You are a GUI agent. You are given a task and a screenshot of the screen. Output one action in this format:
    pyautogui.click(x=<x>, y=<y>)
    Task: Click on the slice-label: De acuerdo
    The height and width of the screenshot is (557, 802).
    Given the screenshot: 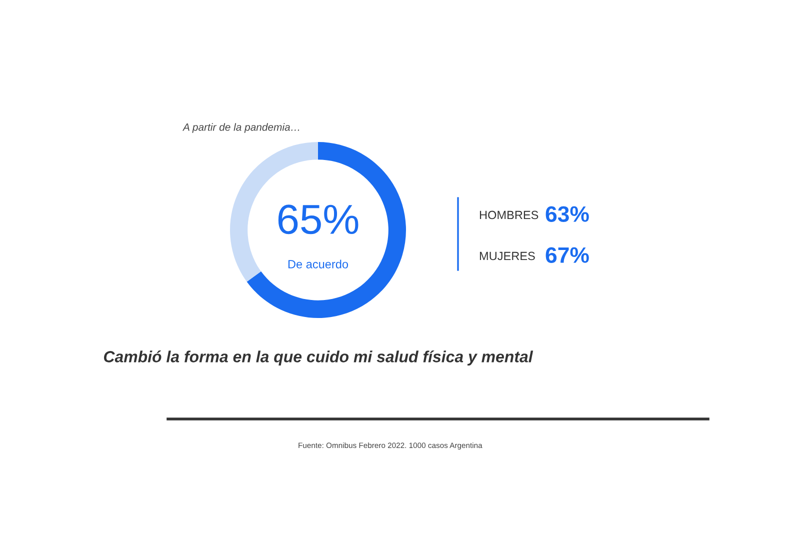 What is the action you would take?
    pyautogui.click(x=318, y=264)
    